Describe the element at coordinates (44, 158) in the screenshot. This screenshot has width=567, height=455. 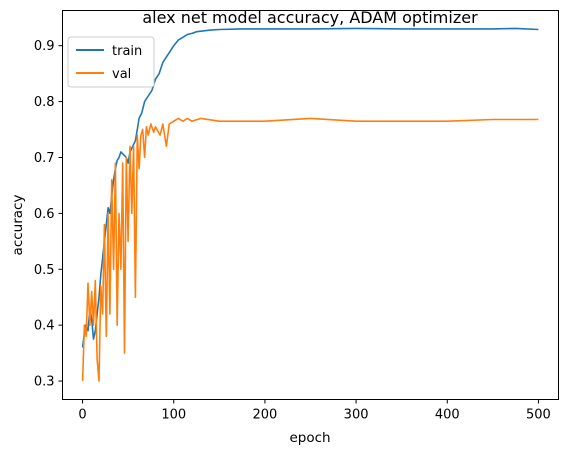
I see `y-tick-label: 0.7` at that location.